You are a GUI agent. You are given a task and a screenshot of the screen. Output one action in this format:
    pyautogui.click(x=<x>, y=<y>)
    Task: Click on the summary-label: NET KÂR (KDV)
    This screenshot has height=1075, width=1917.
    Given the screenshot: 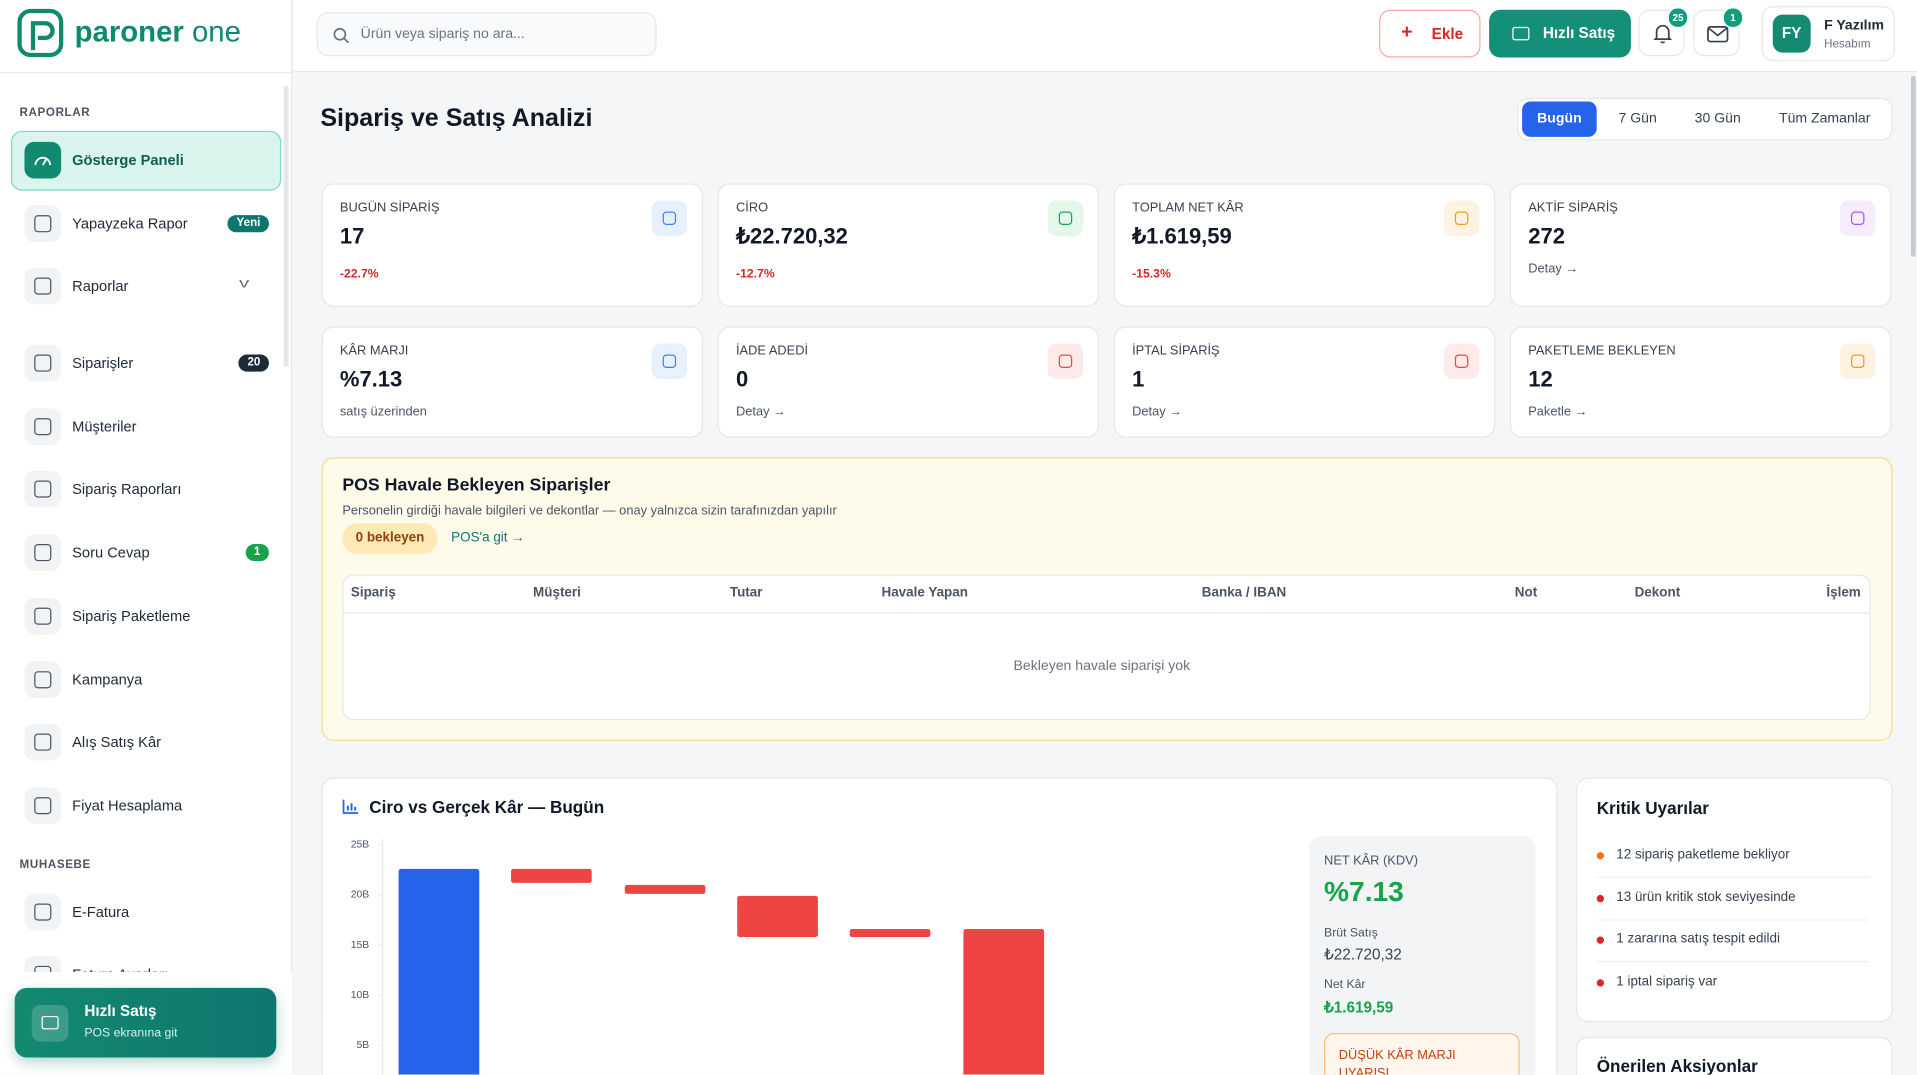 What is the action you would take?
    pyautogui.click(x=1371, y=861)
    